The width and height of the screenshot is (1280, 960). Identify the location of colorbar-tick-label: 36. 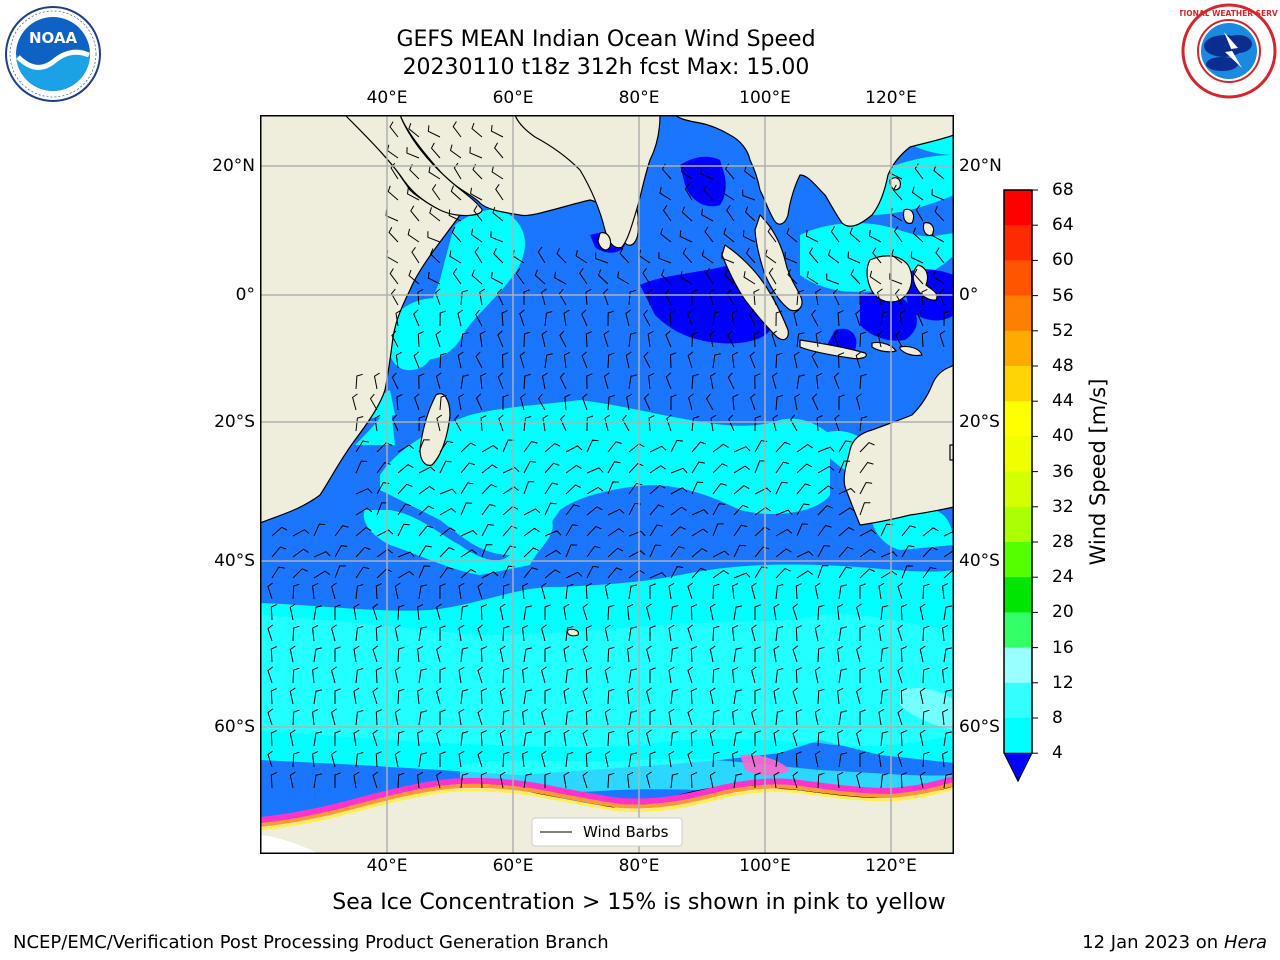
(1063, 471).